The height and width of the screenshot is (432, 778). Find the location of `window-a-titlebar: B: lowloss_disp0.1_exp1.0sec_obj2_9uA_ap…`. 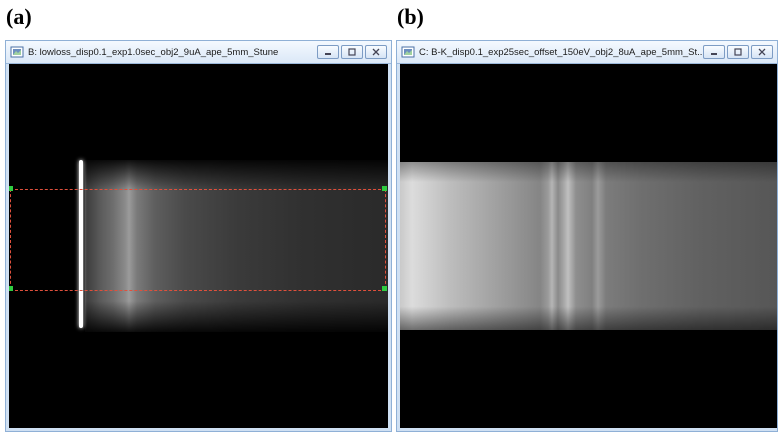

window-a-titlebar: B: lowloss_disp0.1_exp1.0sec_obj2_9uA_ap… is located at coordinates (198, 52).